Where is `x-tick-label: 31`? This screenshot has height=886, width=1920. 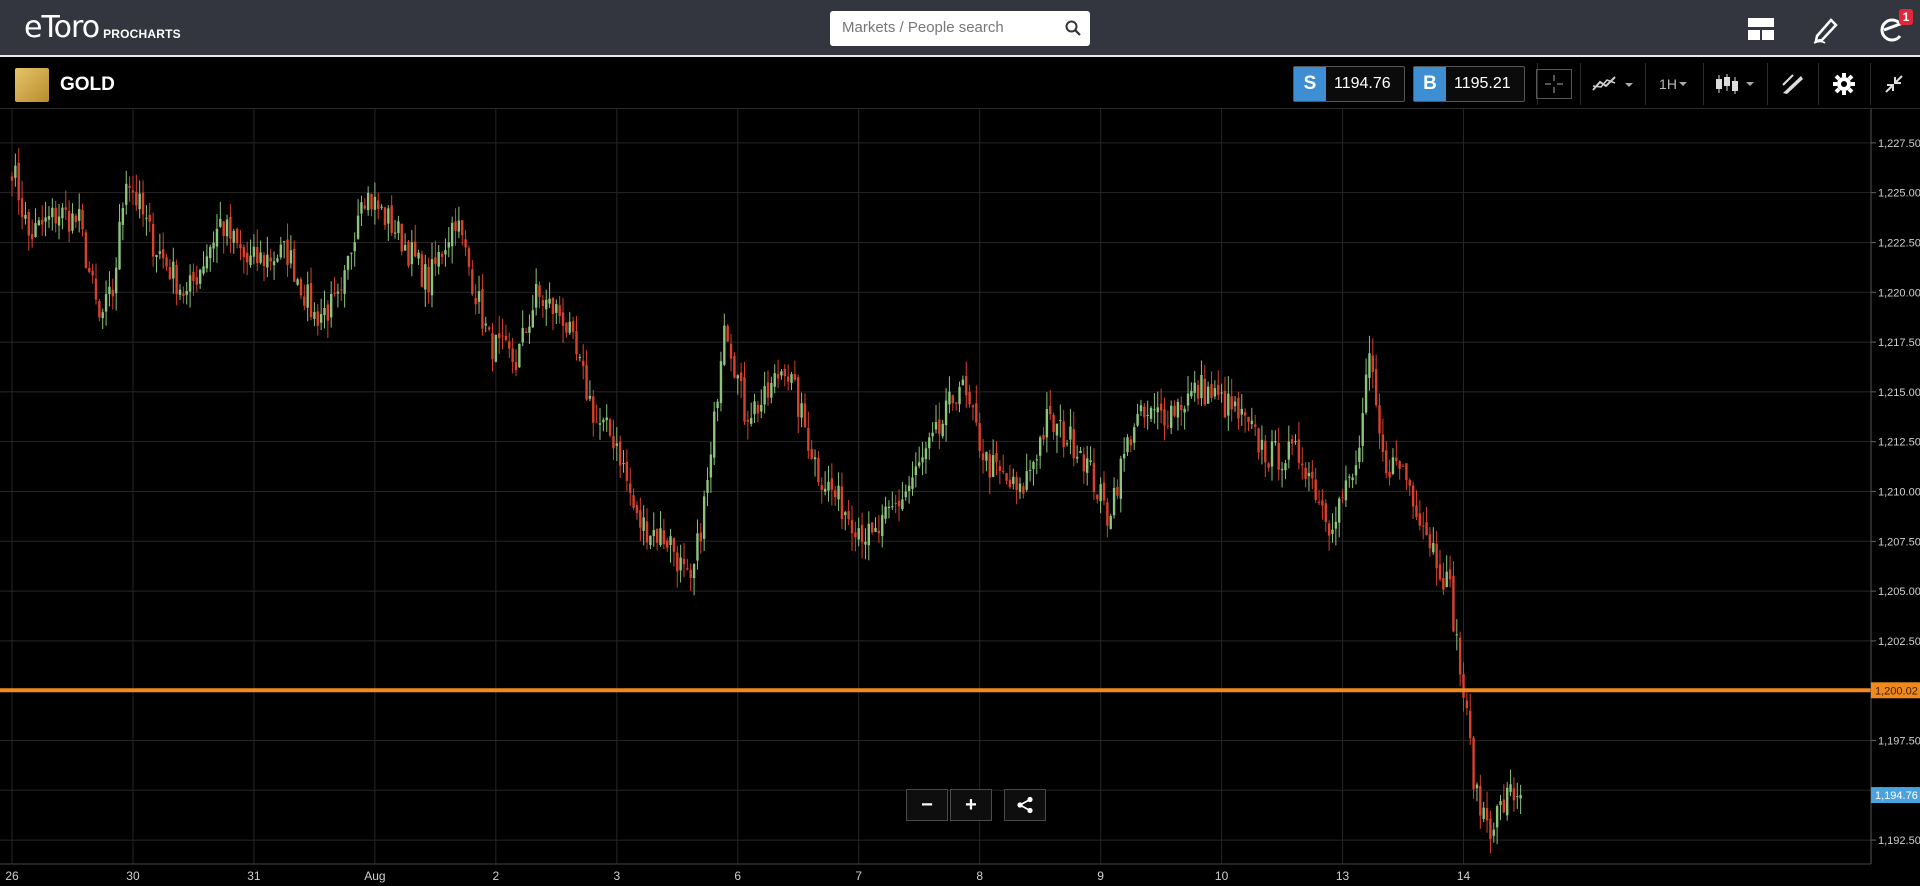
x-tick-label: 31 is located at coordinates (254, 876).